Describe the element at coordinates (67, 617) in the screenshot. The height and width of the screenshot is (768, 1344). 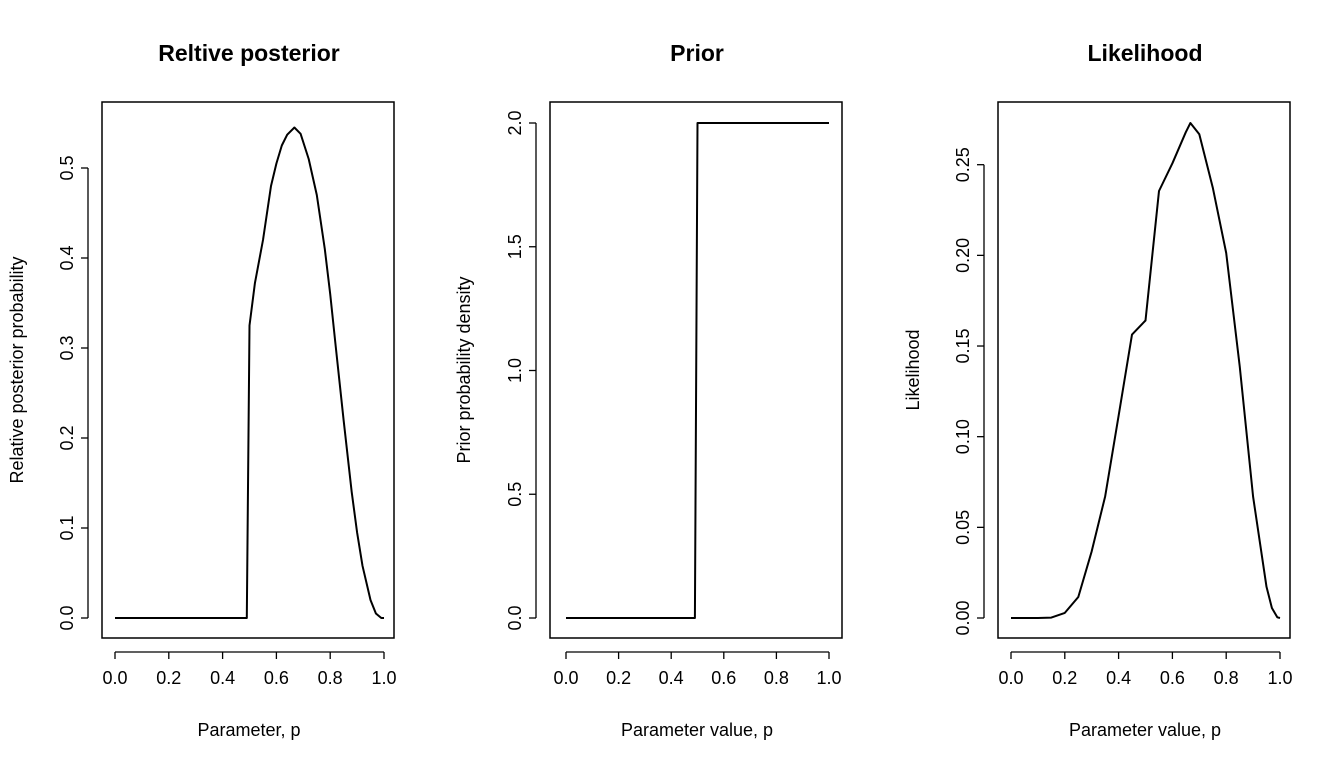
I see `posterior-y-tick-label: 0.0` at that location.